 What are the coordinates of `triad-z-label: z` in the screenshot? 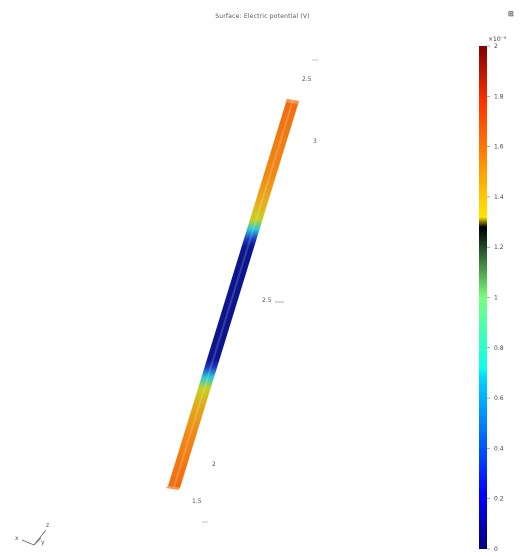 It's located at (47, 525).